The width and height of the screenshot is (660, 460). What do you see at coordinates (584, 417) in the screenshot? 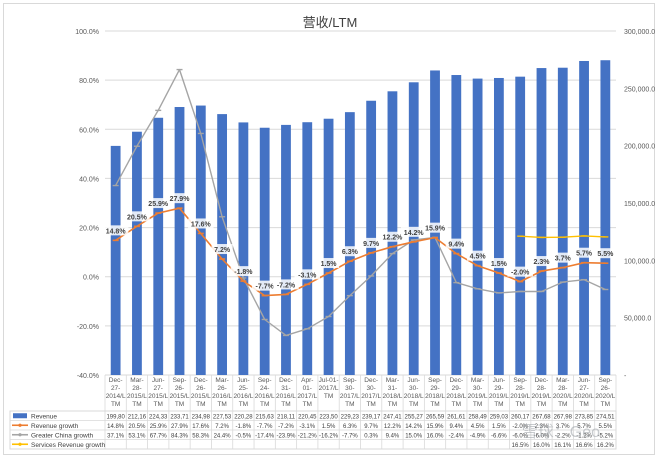
I see `data-table-cell: 273,85` at bounding box center [584, 417].